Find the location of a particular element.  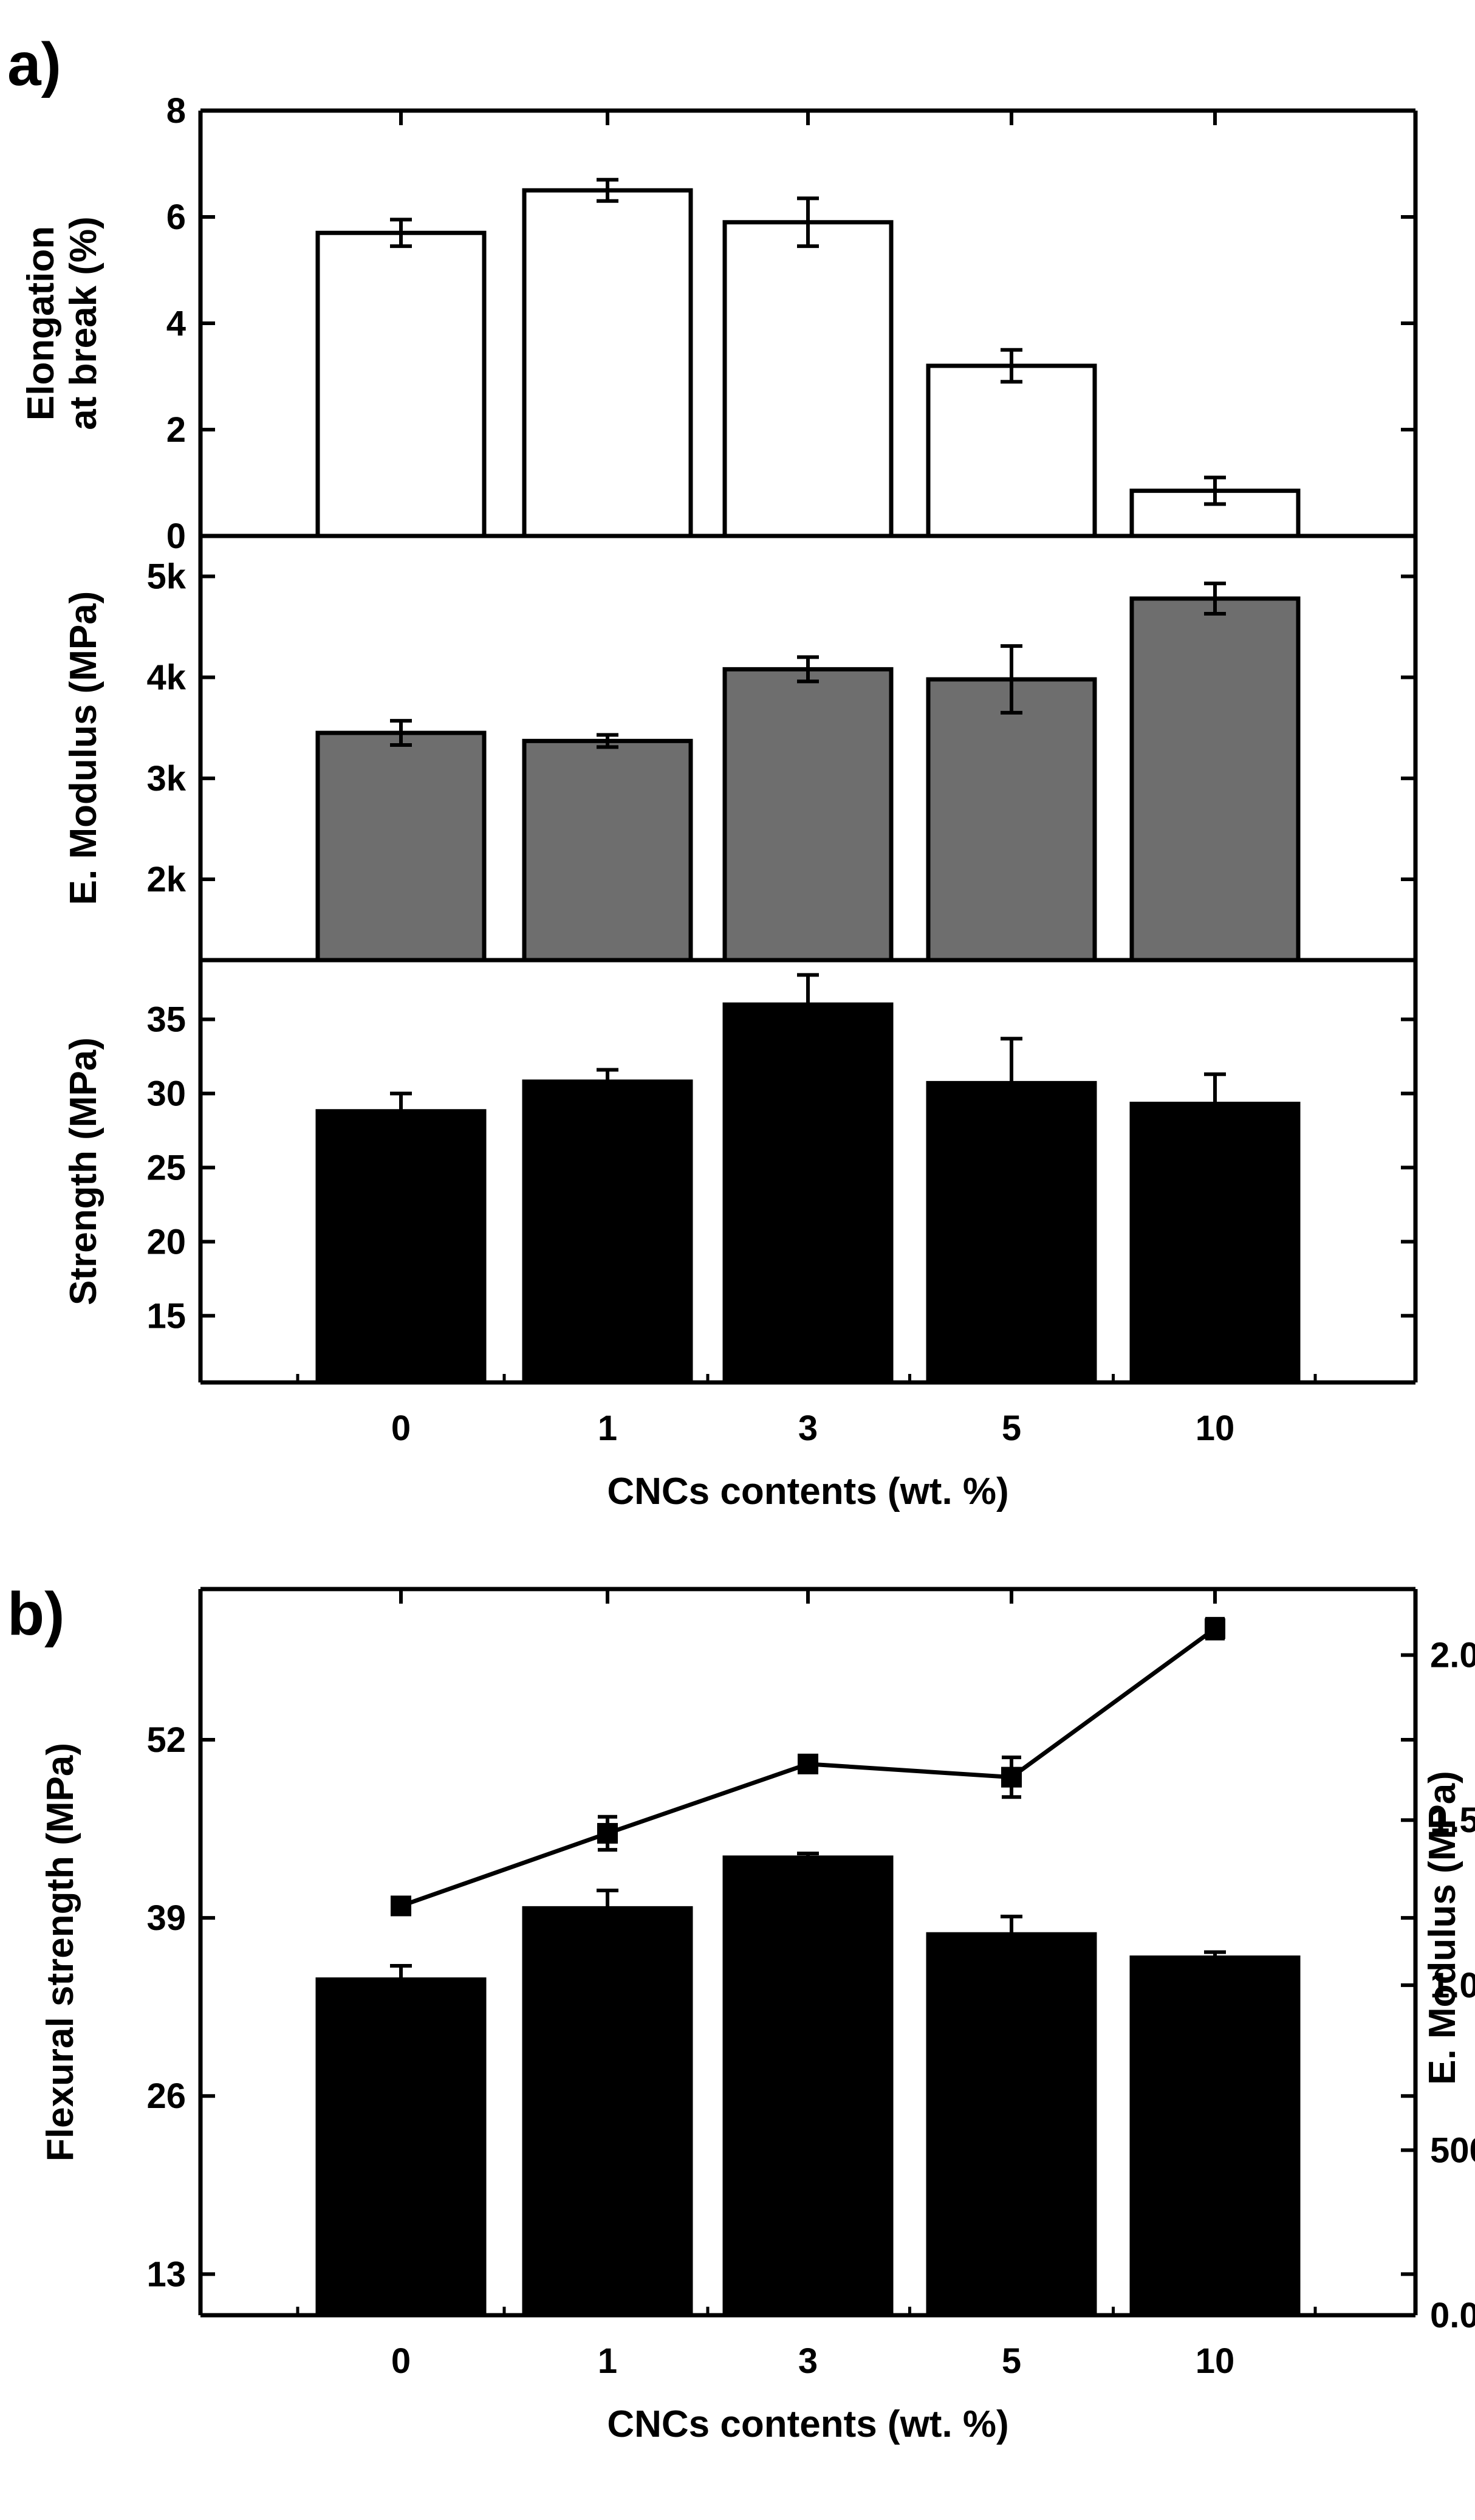

y-tick-label: 30 is located at coordinates (166, 1093).